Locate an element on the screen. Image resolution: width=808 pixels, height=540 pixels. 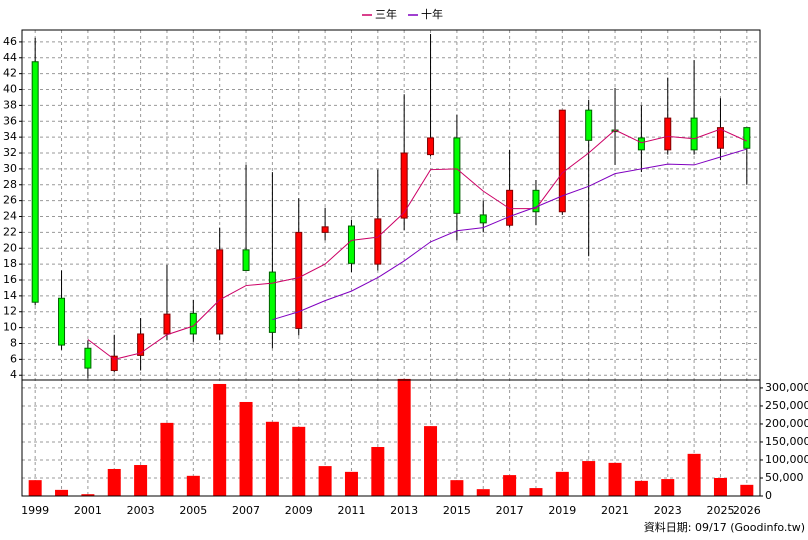
x-tick-label: 2026 is located at coordinates (747, 510).